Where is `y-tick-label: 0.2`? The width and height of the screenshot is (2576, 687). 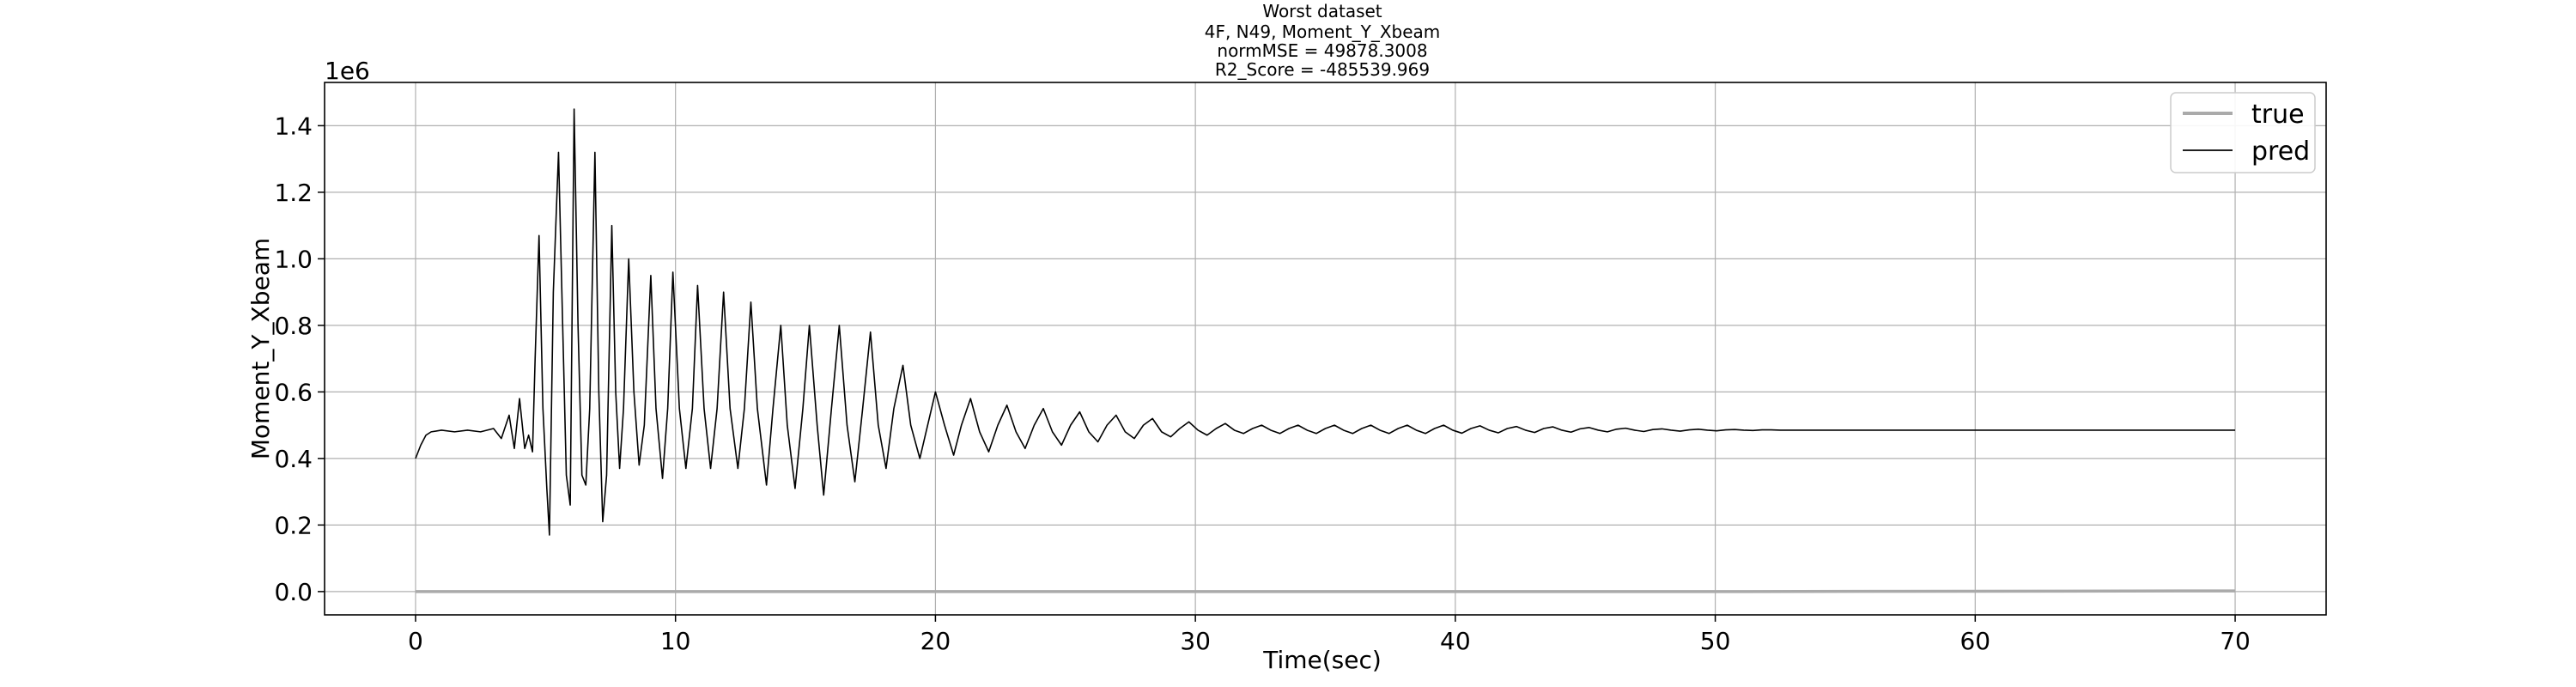
y-tick-label: 0.2 is located at coordinates (293, 525).